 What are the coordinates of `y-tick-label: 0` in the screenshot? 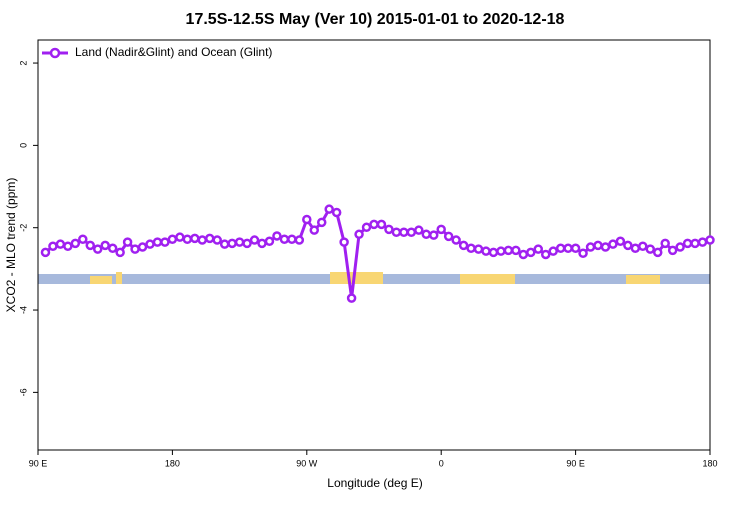 It's located at (23, 145).